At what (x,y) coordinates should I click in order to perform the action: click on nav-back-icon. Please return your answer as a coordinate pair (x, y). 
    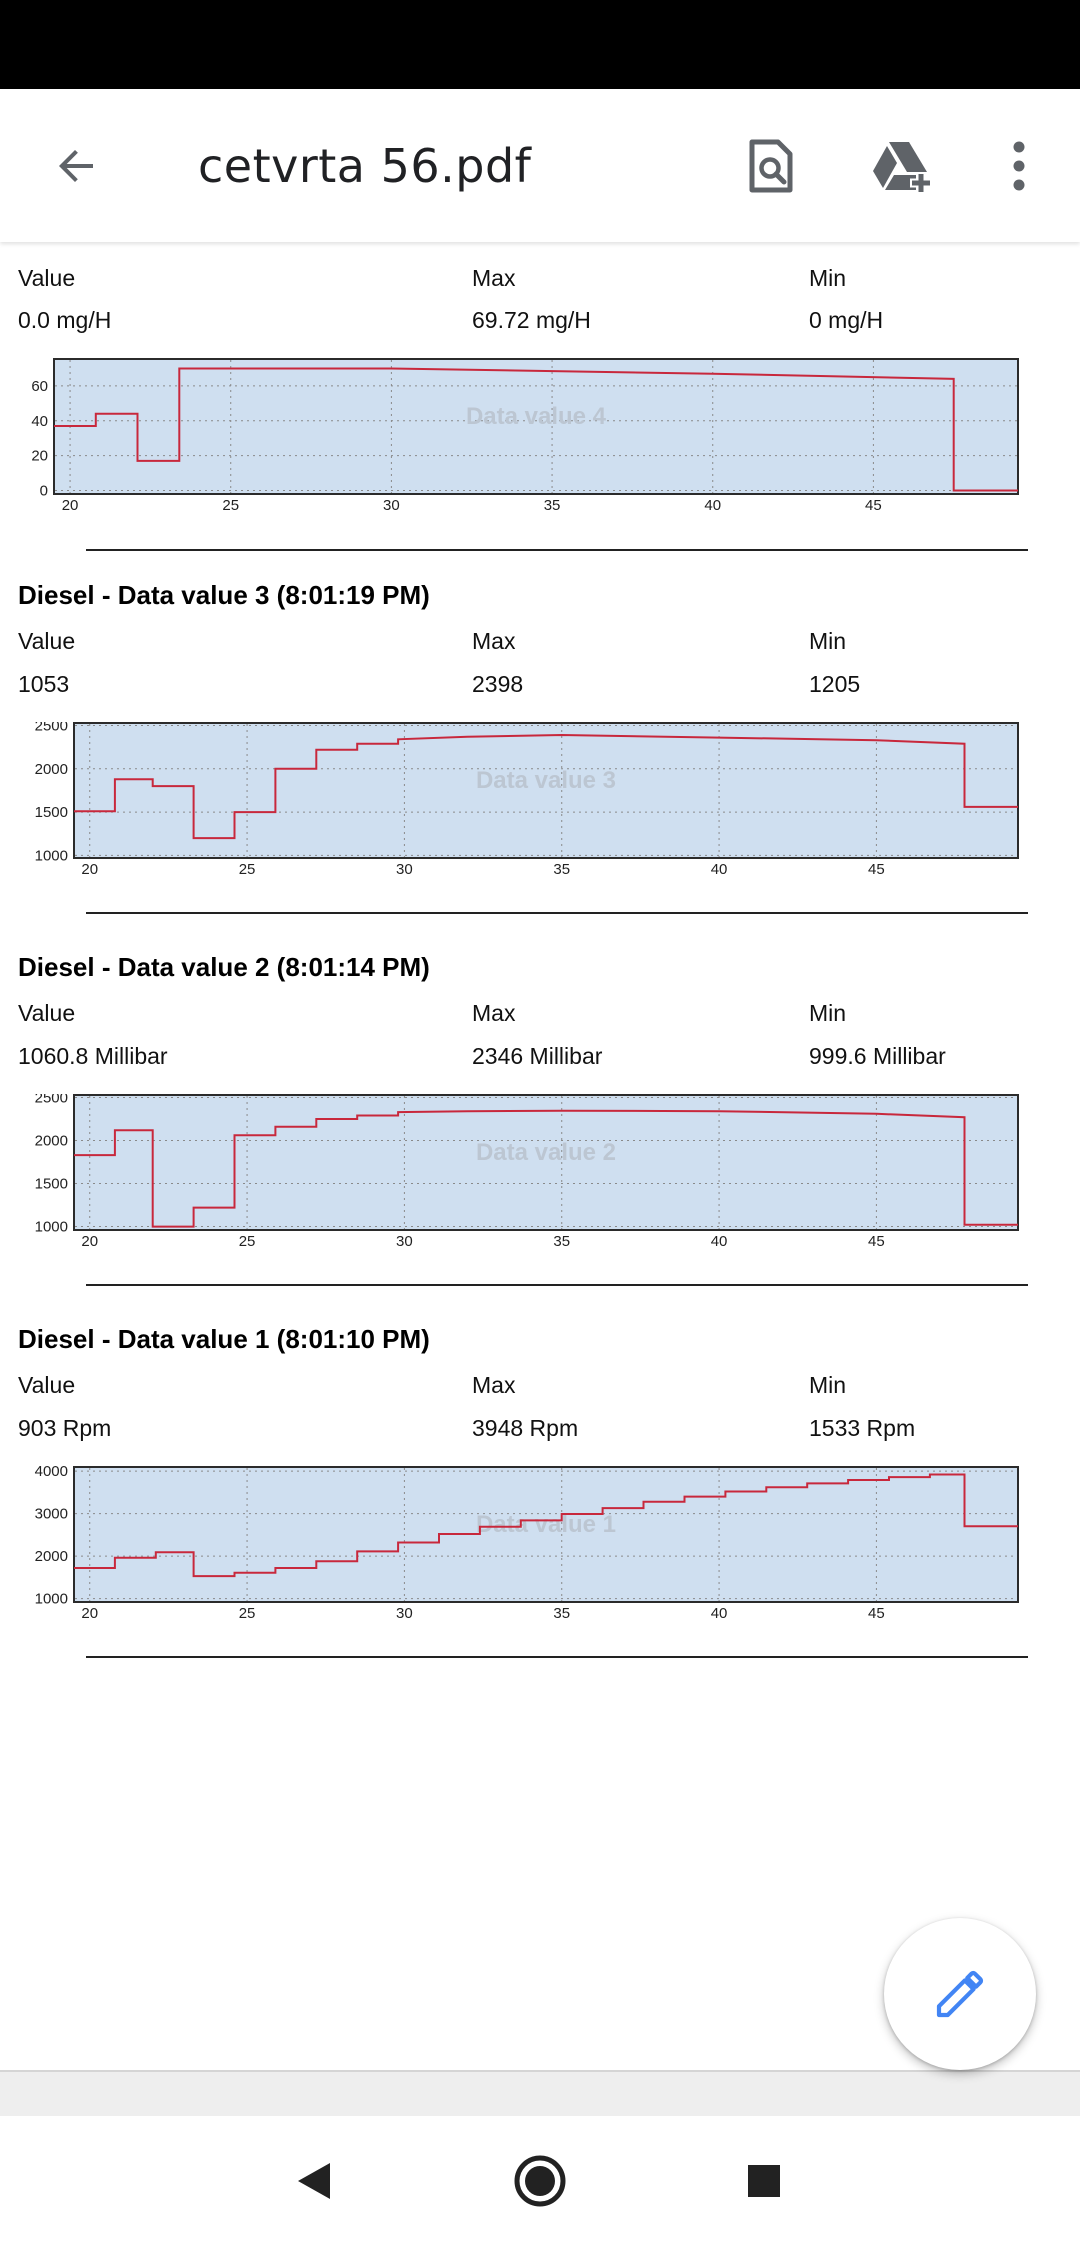
    Looking at the image, I should click on (314, 2181).